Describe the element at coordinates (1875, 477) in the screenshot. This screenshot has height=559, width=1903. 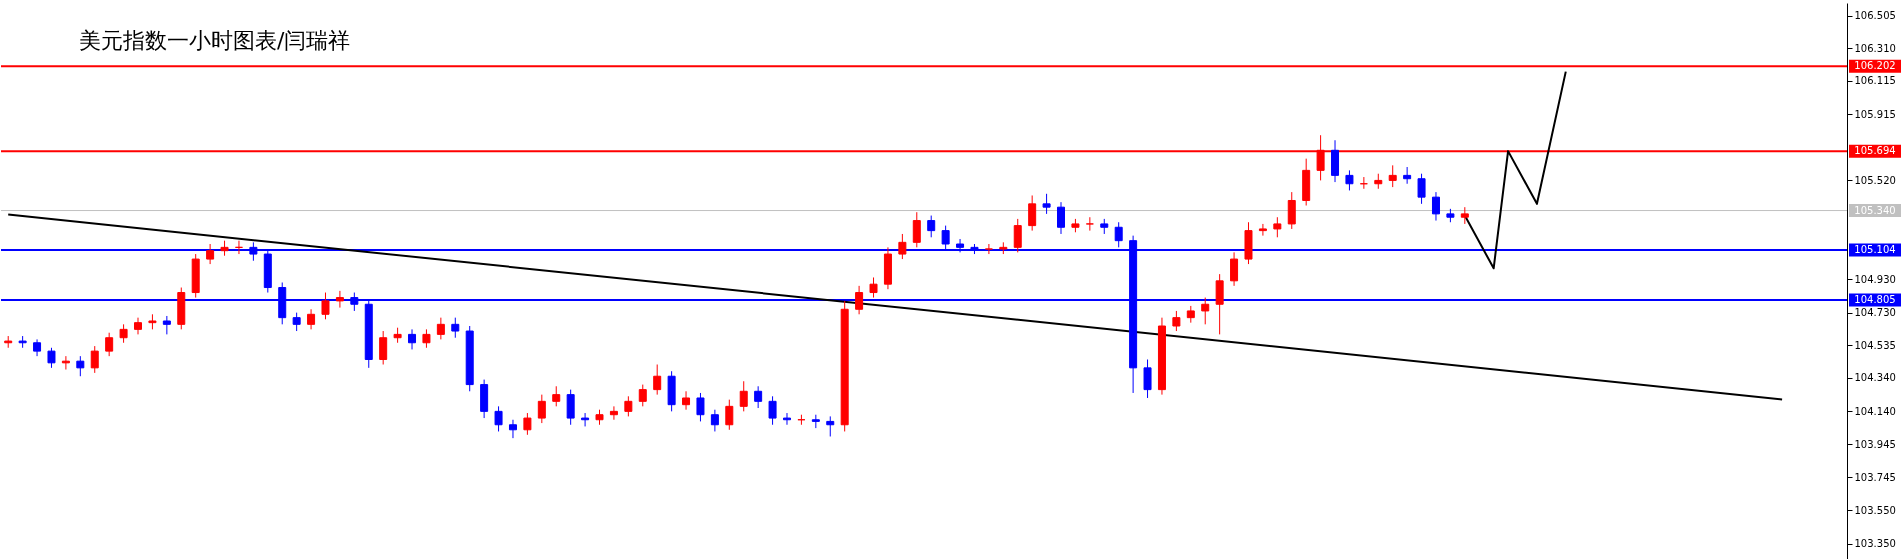
I see `y-tick-label: 103.745` at that location.